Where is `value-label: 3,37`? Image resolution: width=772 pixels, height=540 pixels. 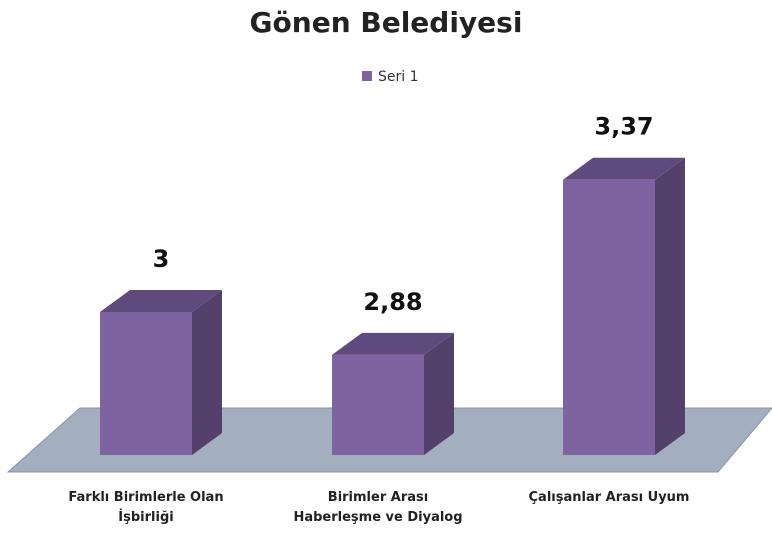
value-label: 3,37 is located at coordinates (623, 127).